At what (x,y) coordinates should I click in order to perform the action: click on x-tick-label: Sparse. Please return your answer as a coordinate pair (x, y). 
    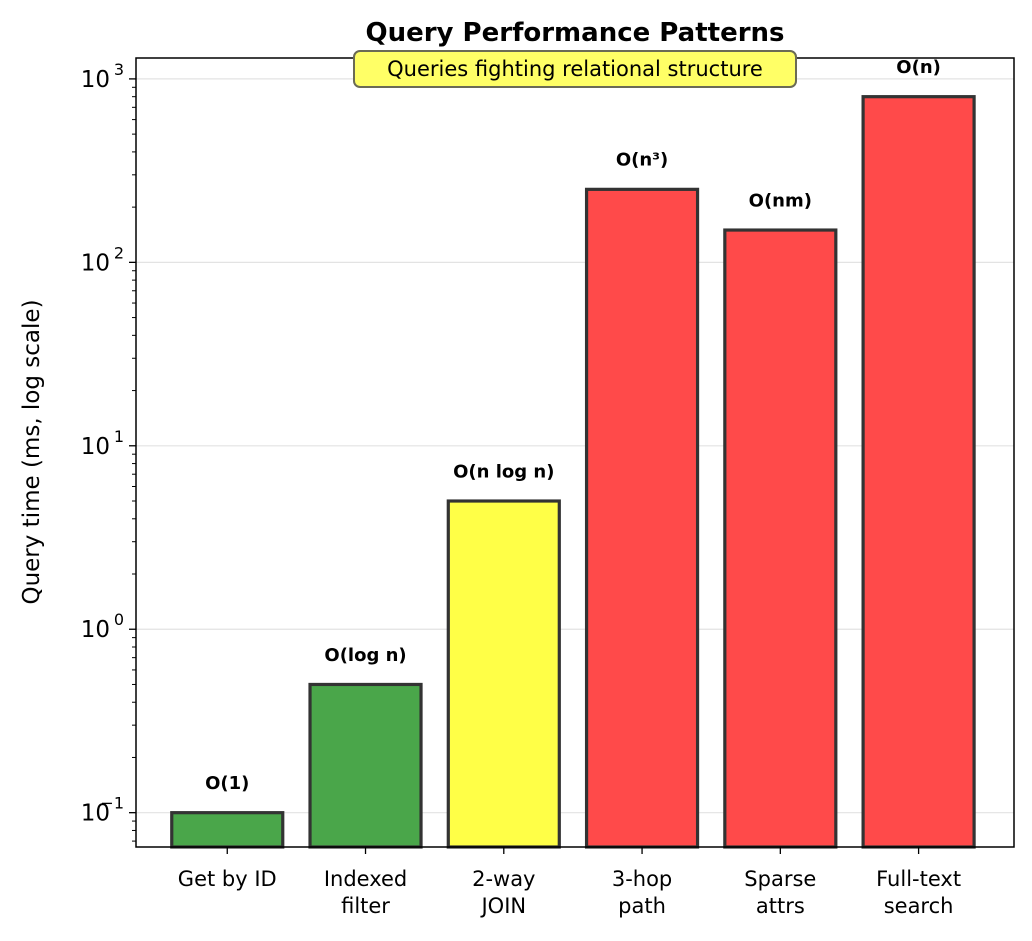
    Looking at the image, I should click on (780, 879).